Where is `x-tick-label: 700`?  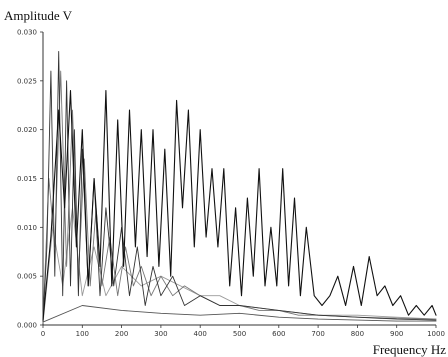
x-tick-label: 700 is located at coordinates (317, 334).